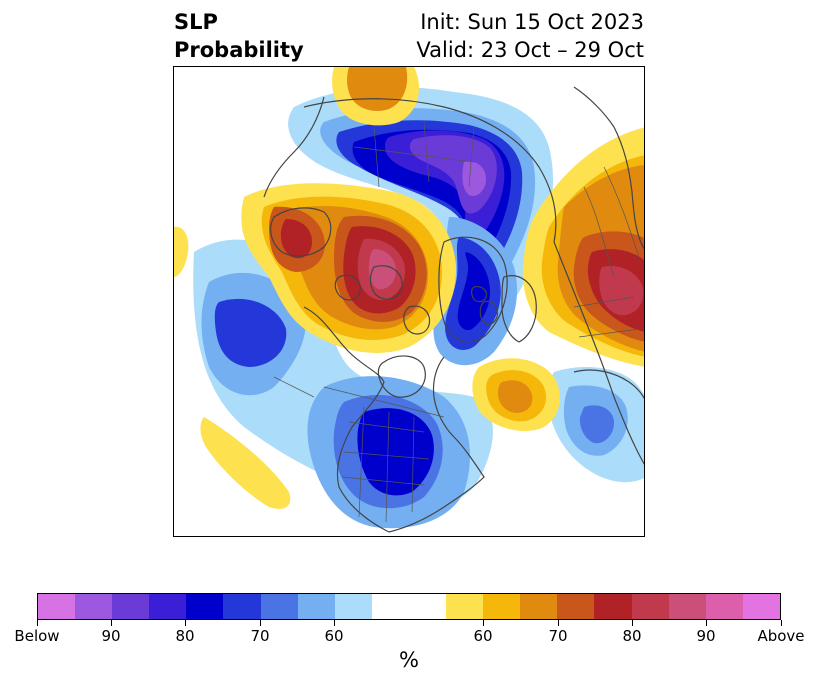 This screenshot has width=819, height=686. Describe the element at coordinates (239, 50) in the screenshot. I see `title-product: Probability` at that location.